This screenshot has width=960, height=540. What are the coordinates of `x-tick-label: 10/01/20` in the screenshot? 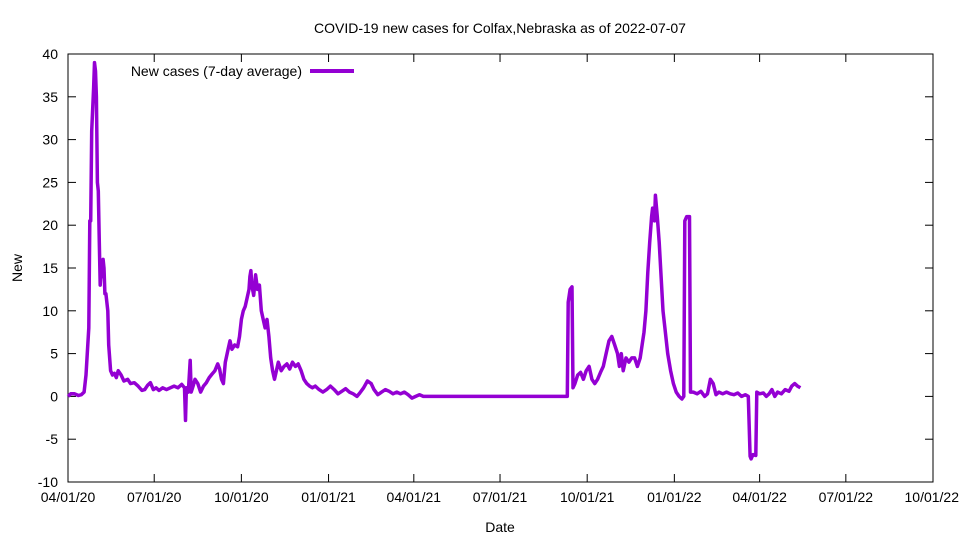 It's located at (241, 497).